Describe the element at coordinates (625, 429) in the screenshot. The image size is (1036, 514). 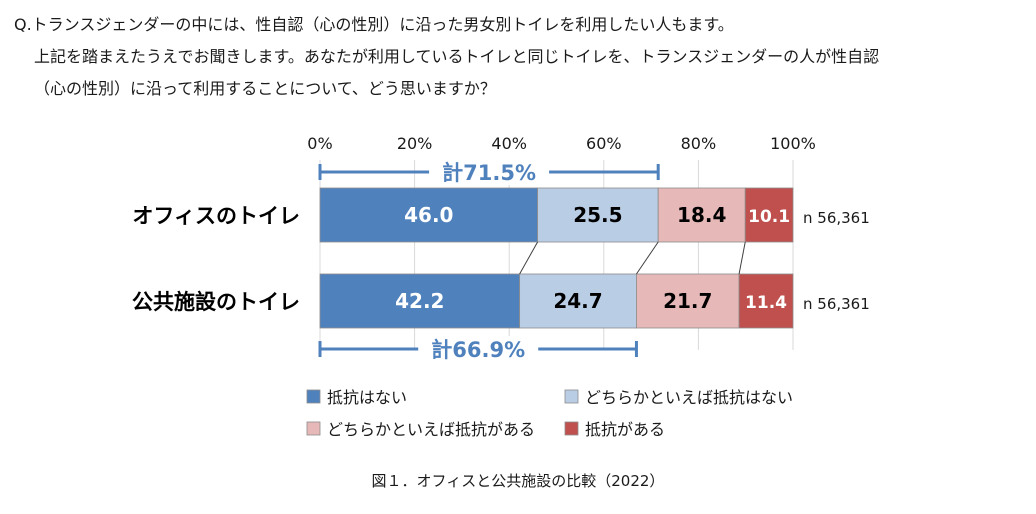
I see `legend-label: 抵抗がある` at that location.